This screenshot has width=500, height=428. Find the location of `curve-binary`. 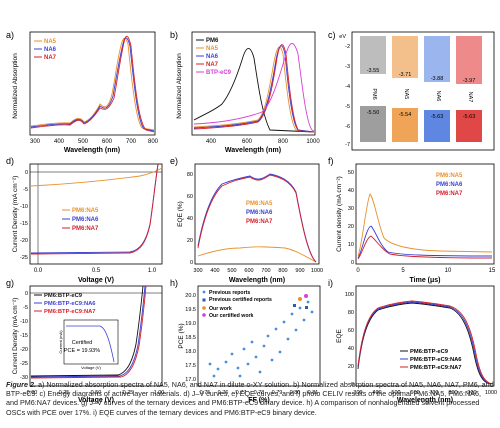

curve-binary is located at coordinates (87, 331).